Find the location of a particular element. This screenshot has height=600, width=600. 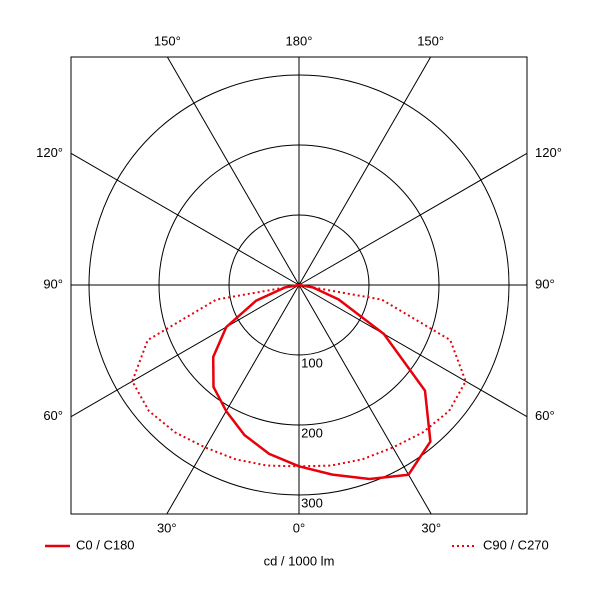

intensity-curve is located at coordinates (321, 382).